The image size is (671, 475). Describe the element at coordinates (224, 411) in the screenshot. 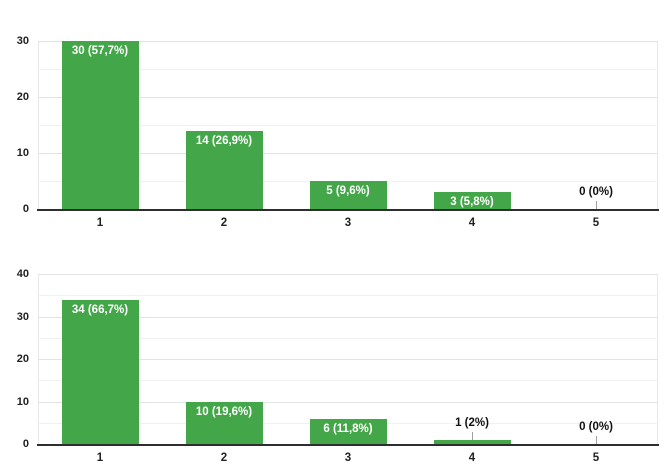

I see `bar-value-label: 10 (19,6%)` at that location.